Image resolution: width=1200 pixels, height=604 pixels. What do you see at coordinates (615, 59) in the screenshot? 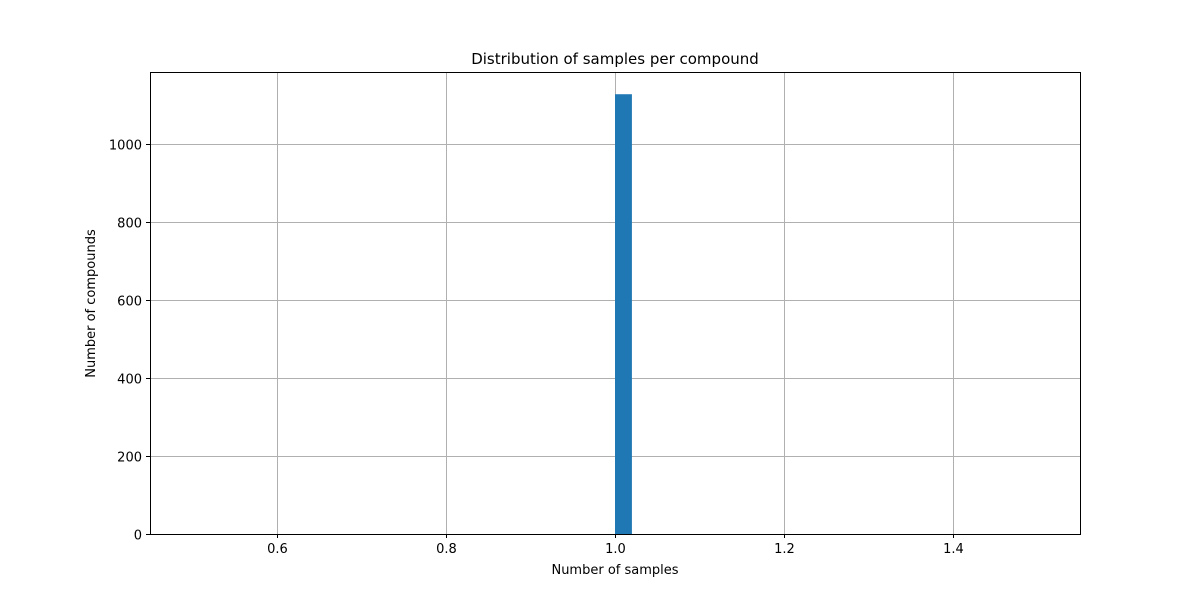
I see `chart-title: Distribution of samples per compound` at bounding box center [615, 59].